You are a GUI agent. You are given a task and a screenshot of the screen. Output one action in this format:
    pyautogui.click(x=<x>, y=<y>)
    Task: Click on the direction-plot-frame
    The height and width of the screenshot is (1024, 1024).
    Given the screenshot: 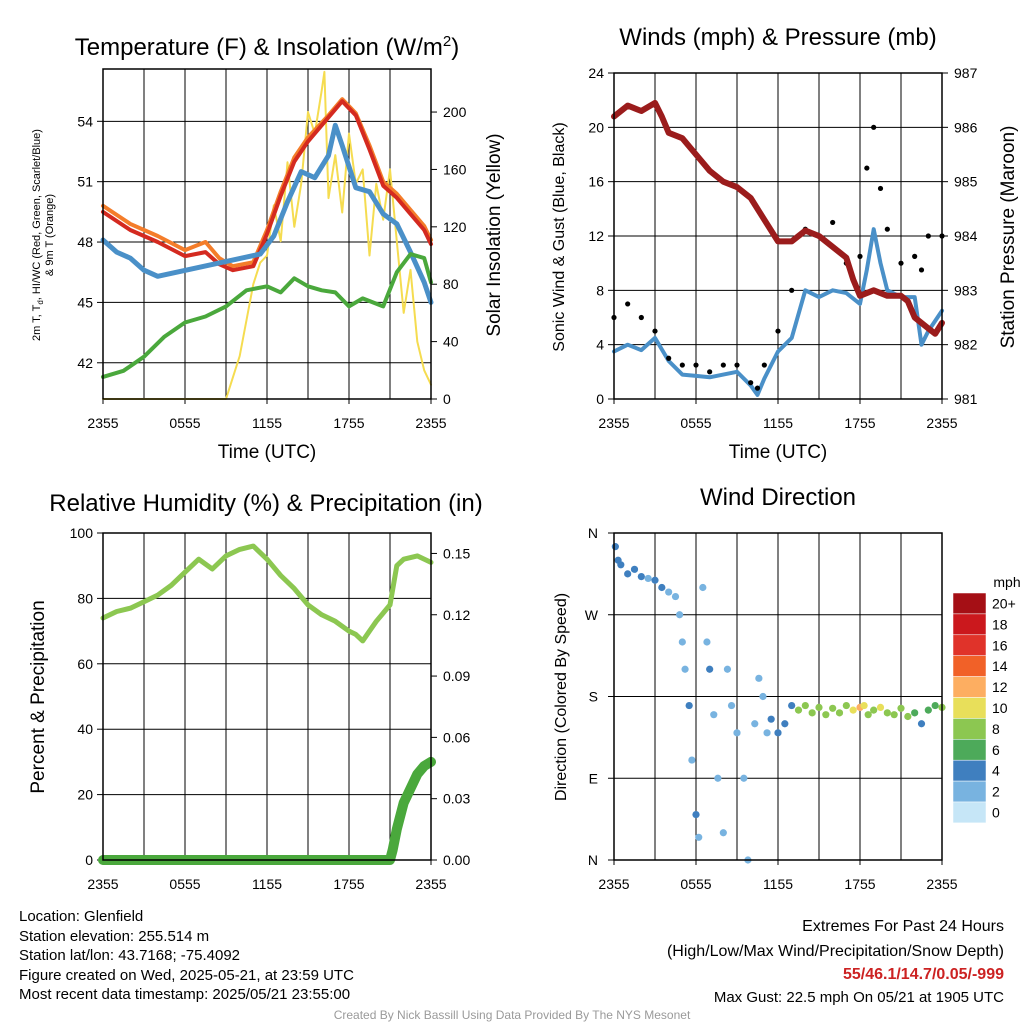 What is the action you would take?
    pyautogui.click(x=778, y=696)
    